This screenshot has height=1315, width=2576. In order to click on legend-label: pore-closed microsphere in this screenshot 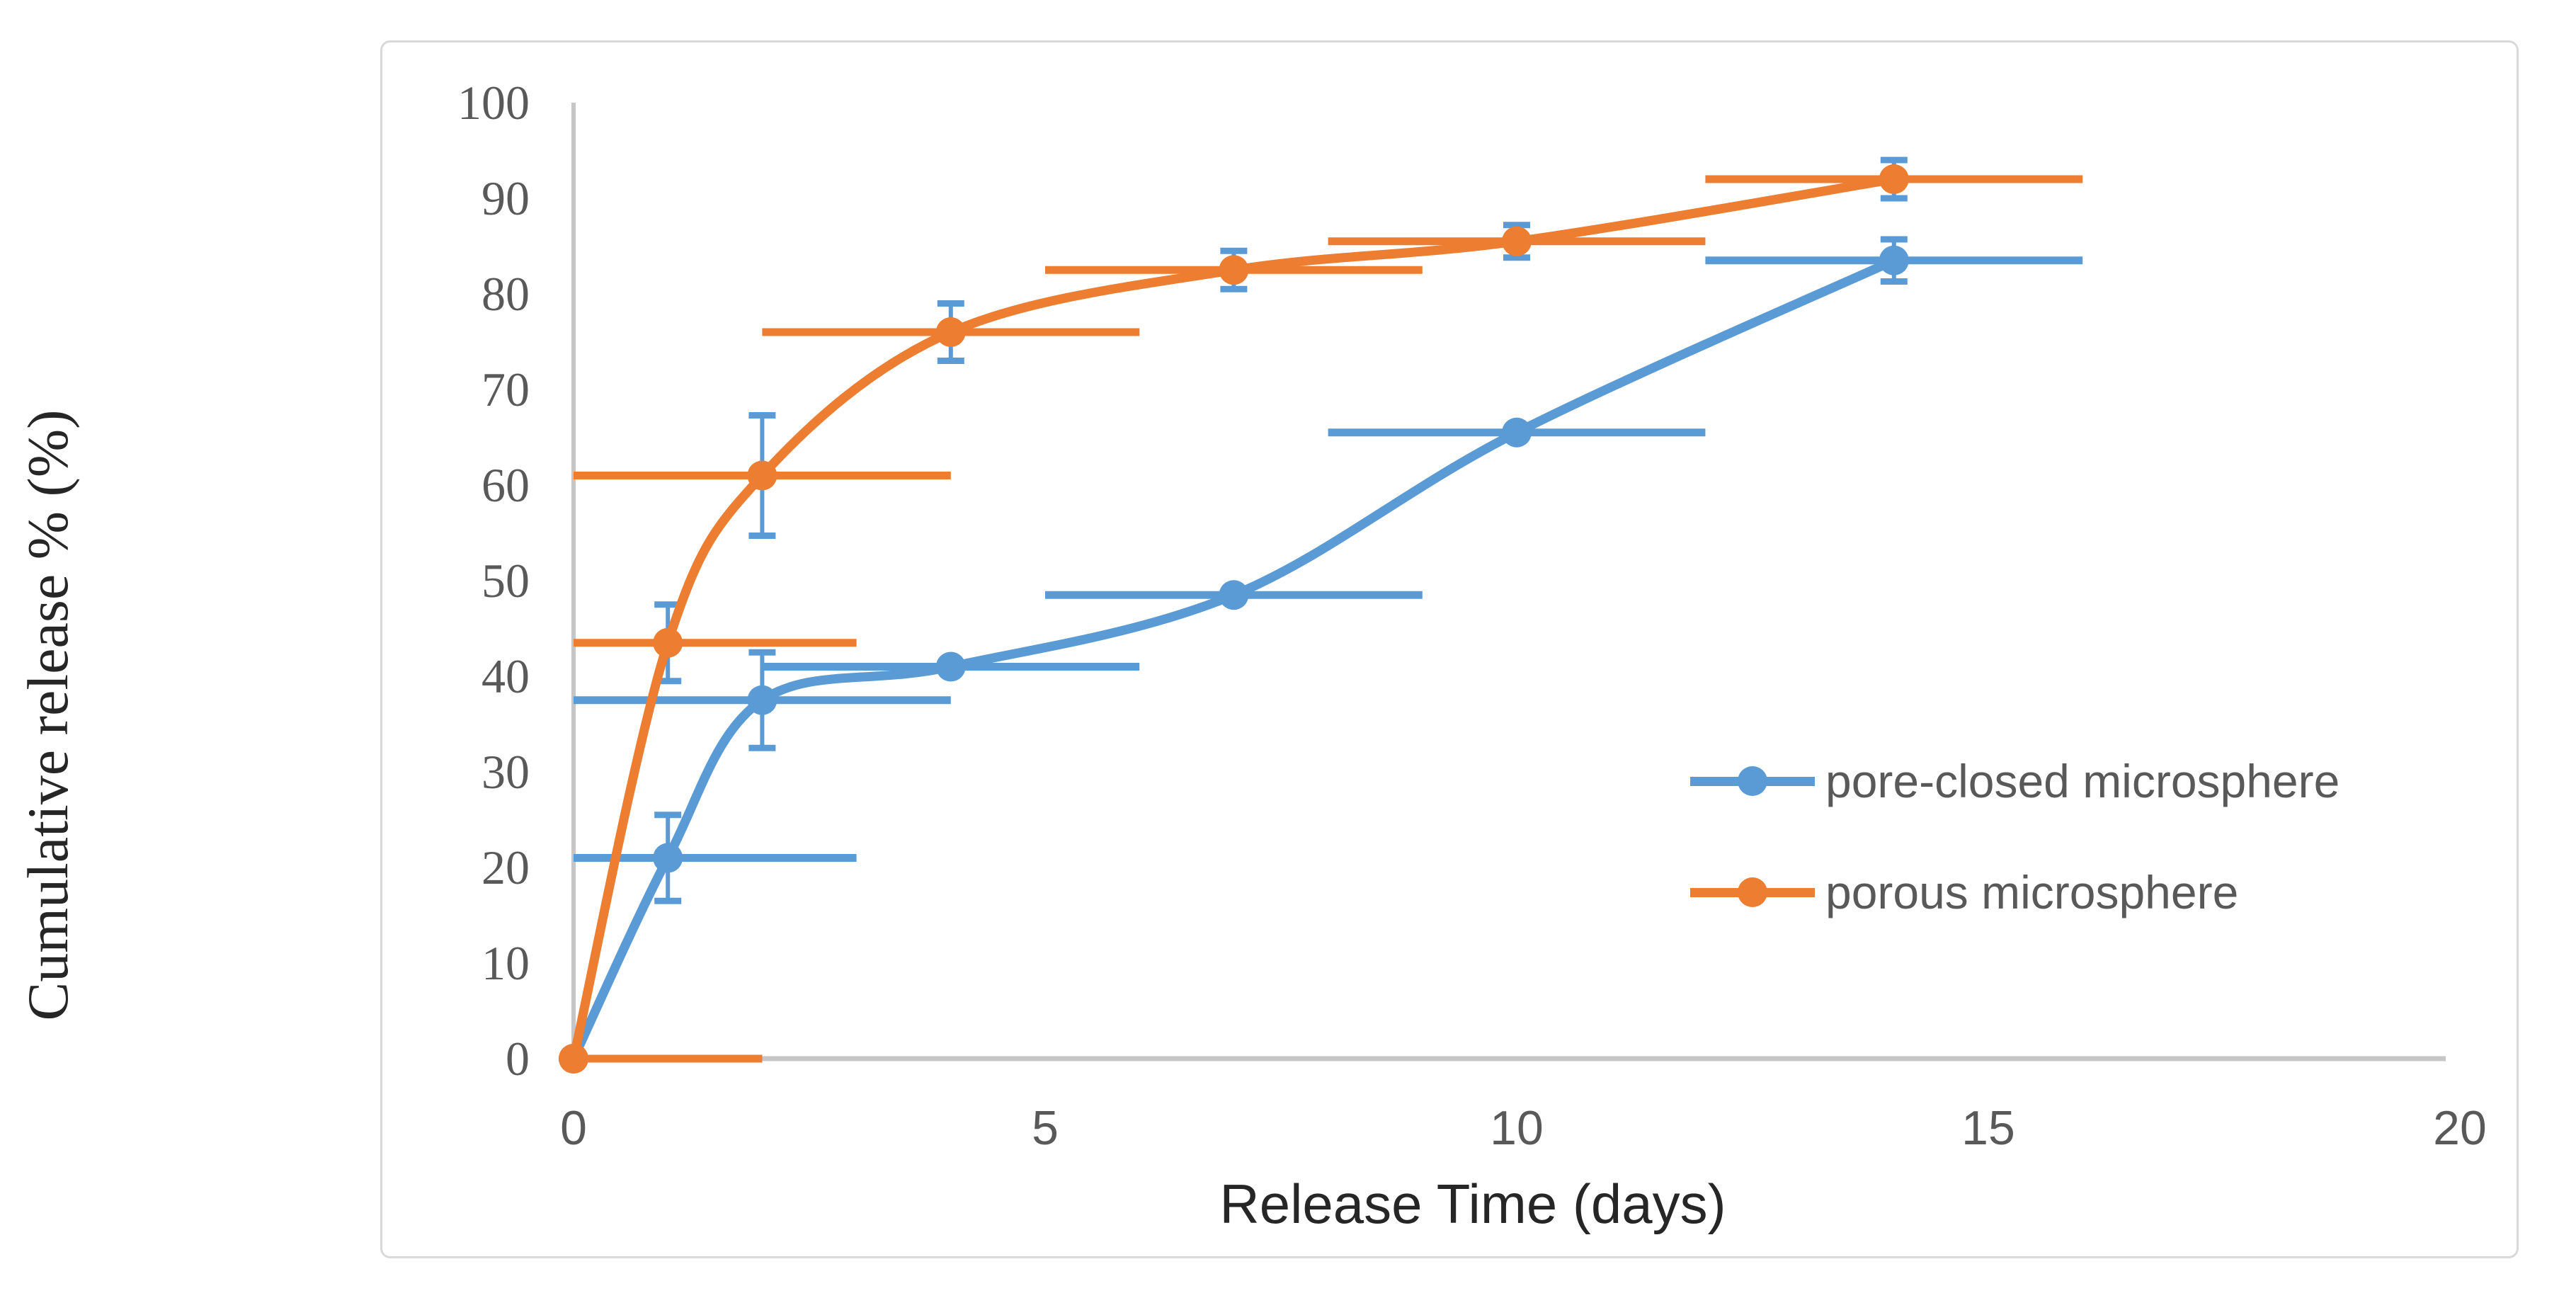, I will do `click(2082, 781)`.